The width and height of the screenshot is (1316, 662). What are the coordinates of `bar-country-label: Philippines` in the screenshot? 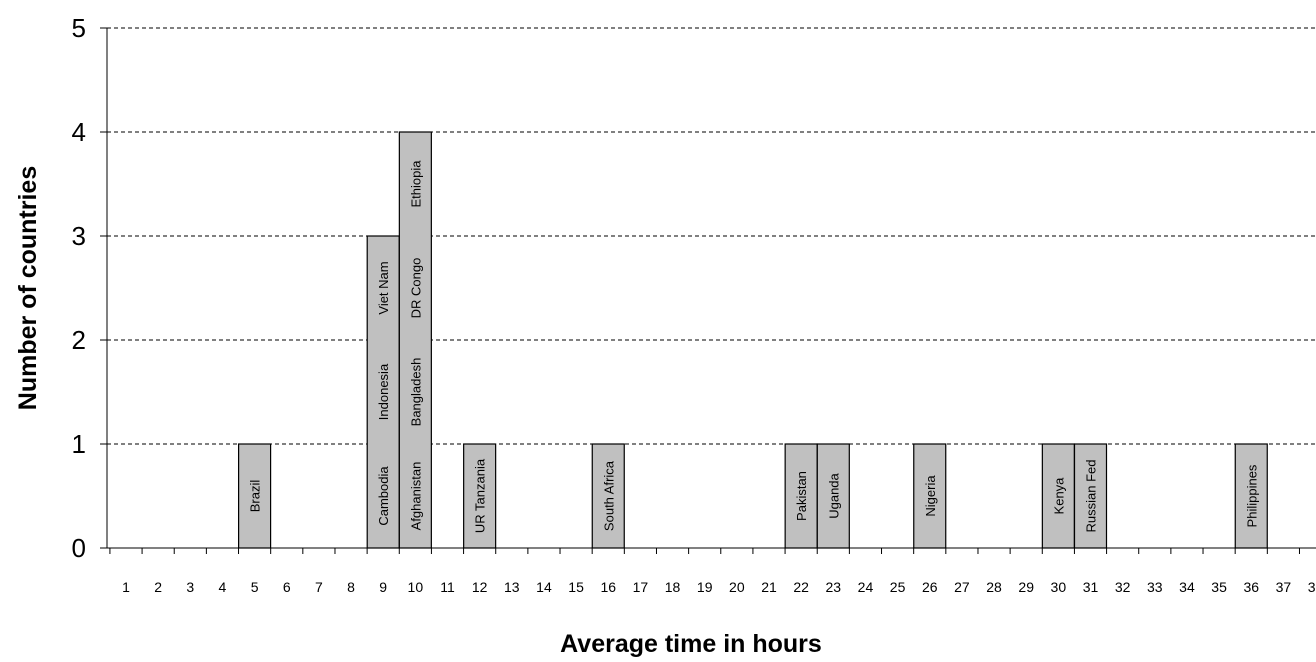 It's located at (1251, 495).